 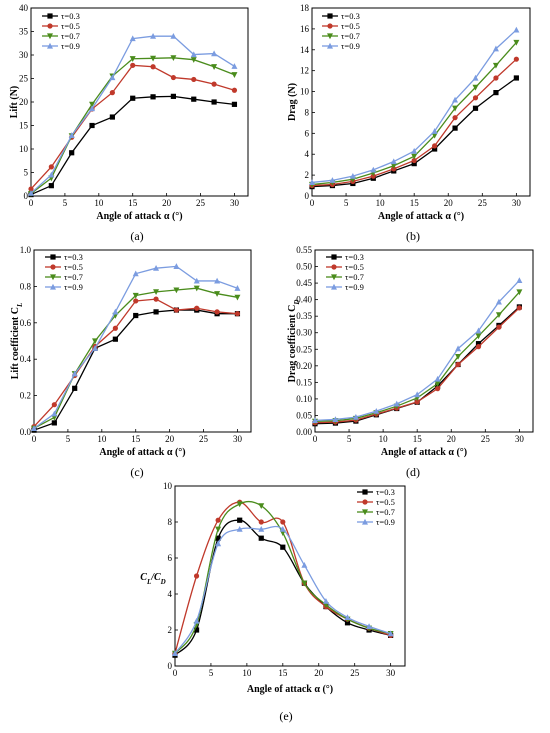 I want to click on y-label-subscript: D, so click(x=297, y=303).